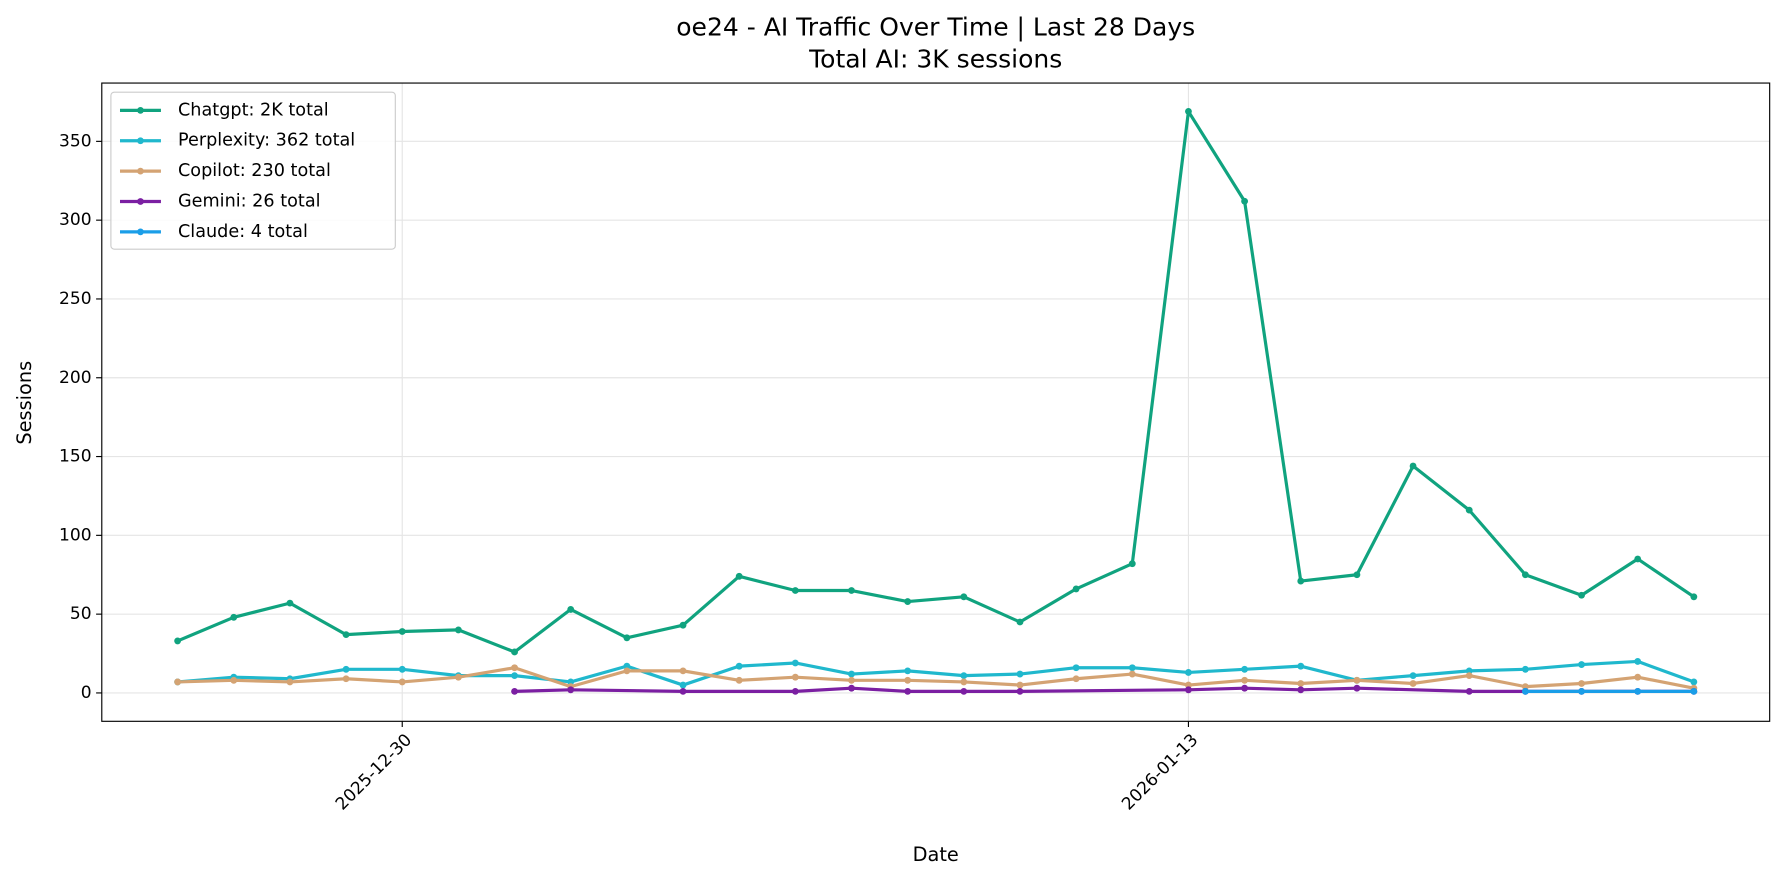 The image size is (1785, 888). What do you see at coordinates (81, 614) in the screenshot?
I see `y-tick-label: 50` at bounding box center [81, 614].